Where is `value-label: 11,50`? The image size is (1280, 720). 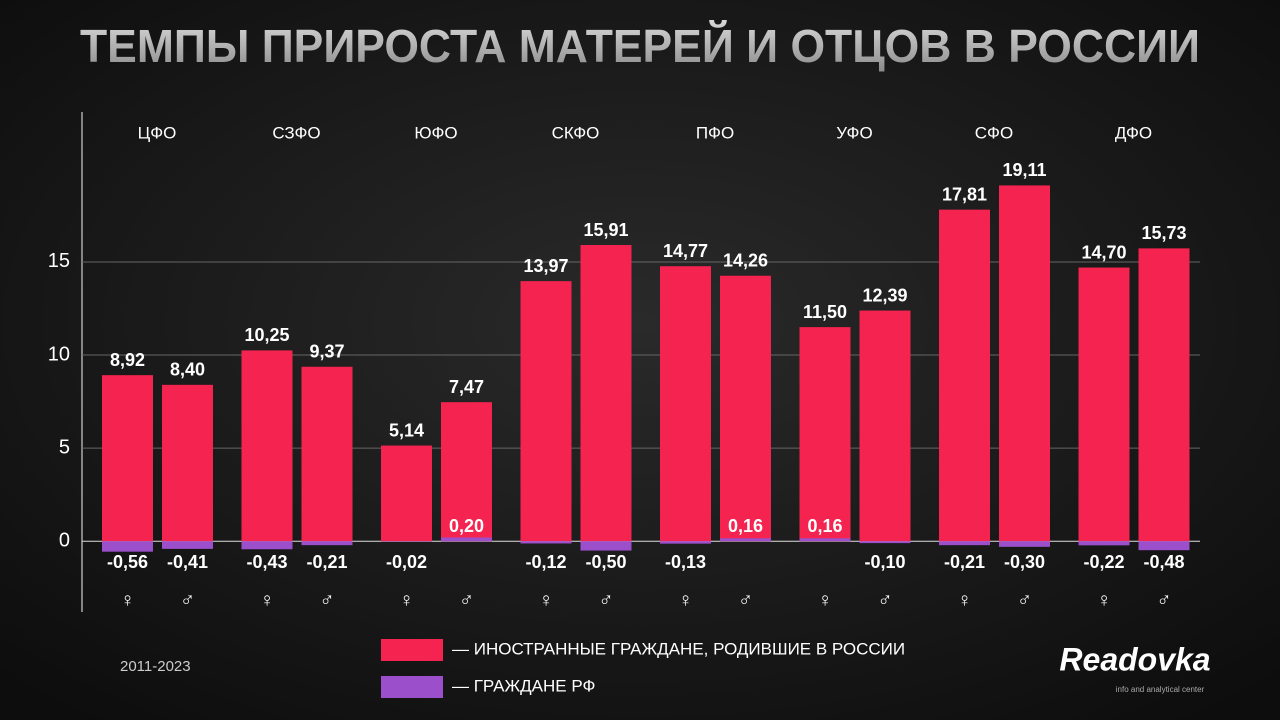
value-label: 11,50 is located at coordinates (825, 312).